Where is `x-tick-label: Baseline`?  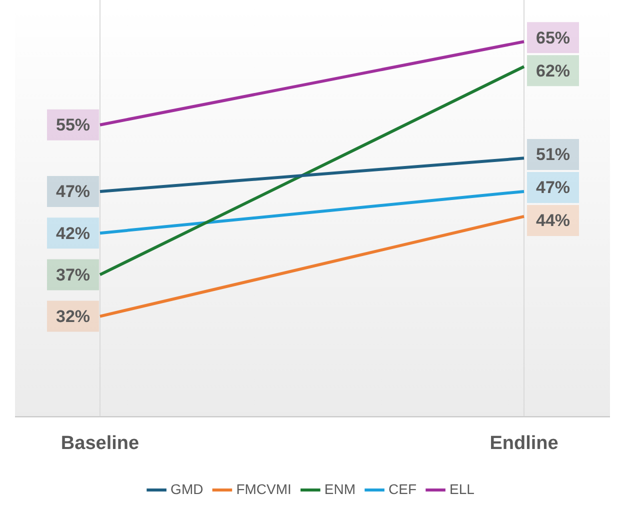 x-tick-label: Baseline is located at coordinates (100, 443).